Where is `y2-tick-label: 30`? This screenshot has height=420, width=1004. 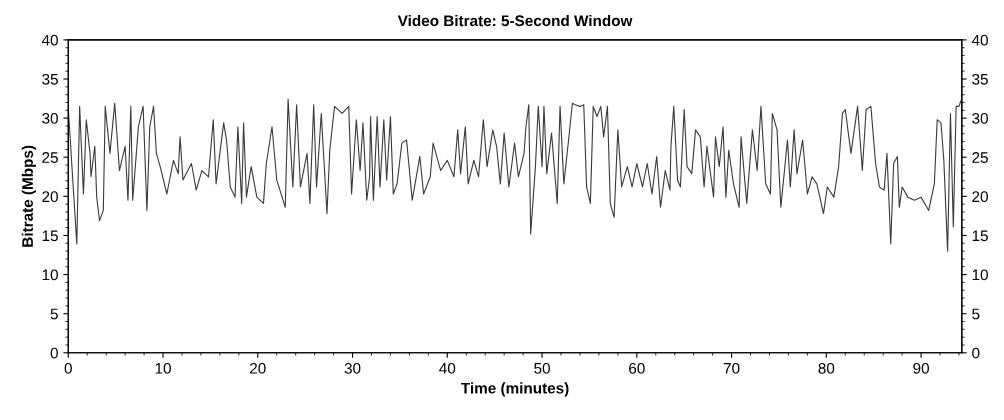 y2-tick-label: 30 is located at coordinates (980, 118).